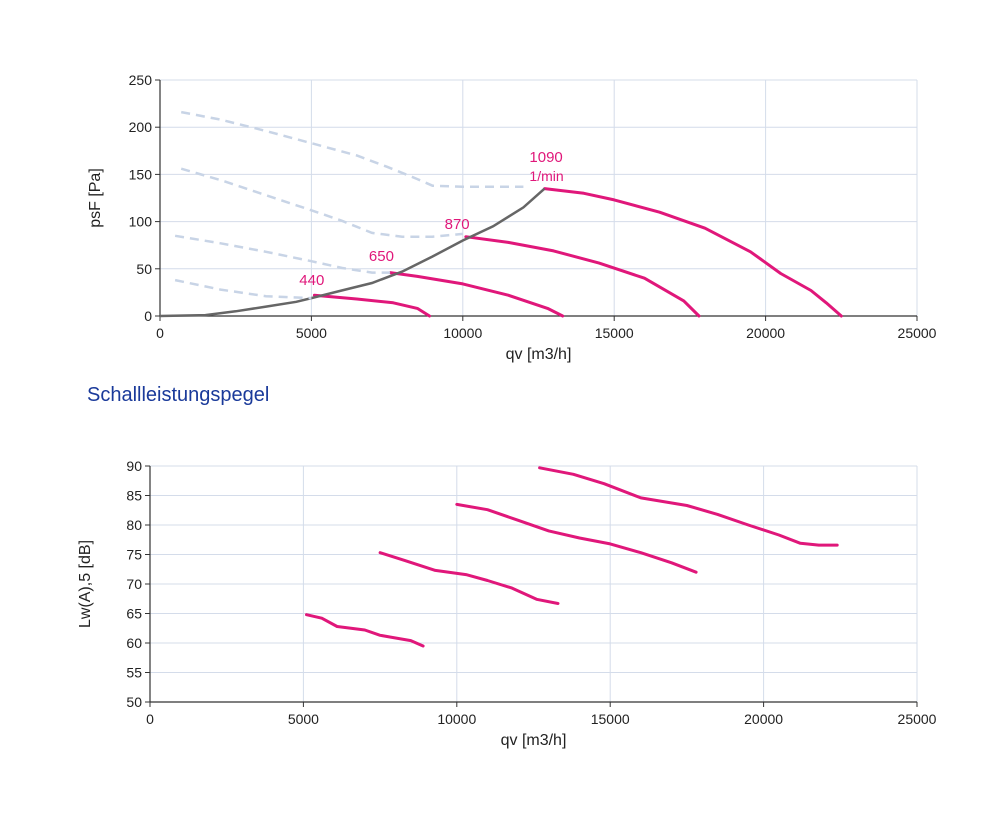 The image size is (1000, 830). What do you see at coordinates (134, 584) in the screenshot?
I see `chart2-y-tick-label: 70` at bounding box center [134, 584].